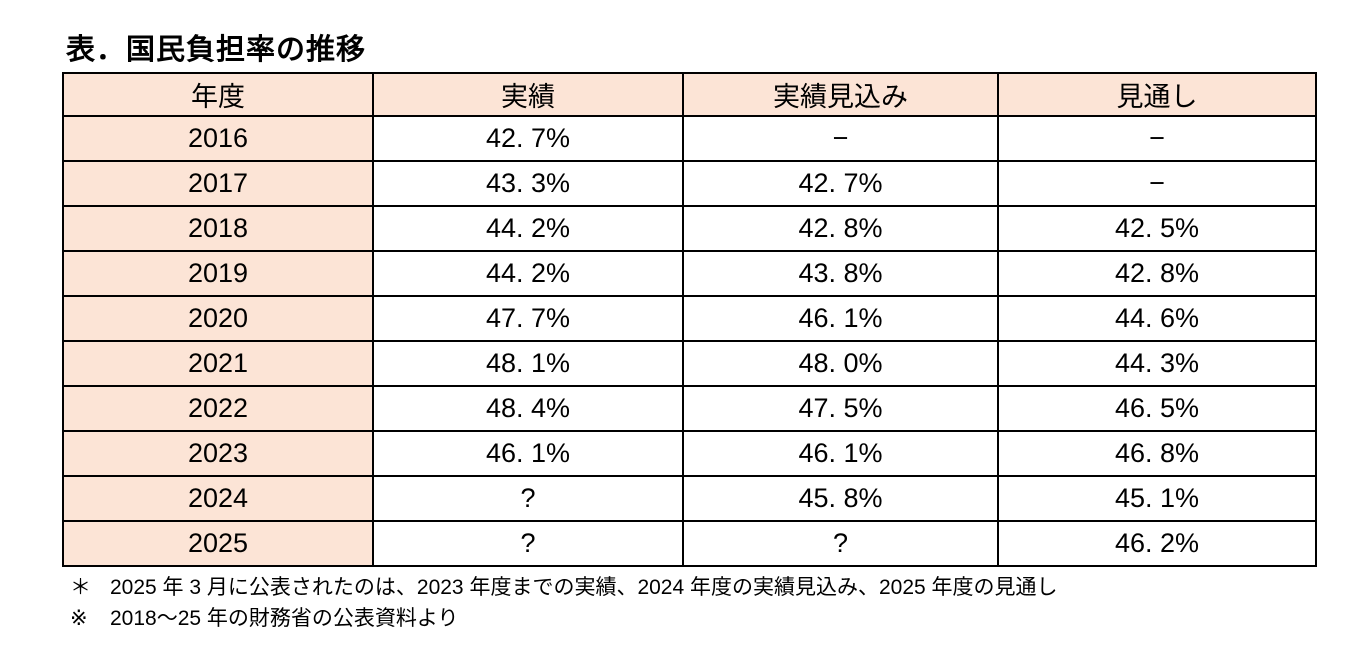 Image resolution: width=1372 pixels, height=650 pixels. What do you see at coordinates (218, 543) in the screenshot?
I see `year-cell: 2025` at bounding box center [218, 543].